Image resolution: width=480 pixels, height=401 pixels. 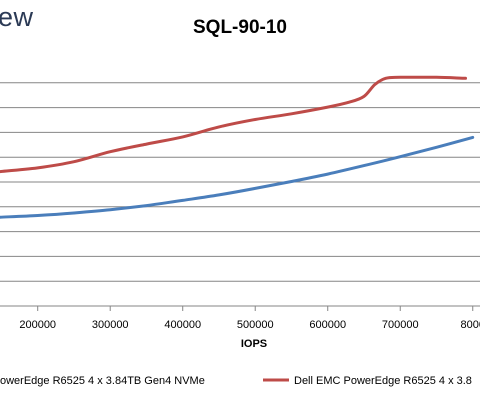 What do you see at coordinates (383, 381) in the screenshot?
I see `legend-label-2: Dell EMC PowerEdge R6525 4 x 3.8` at bounding box center [383, 381].